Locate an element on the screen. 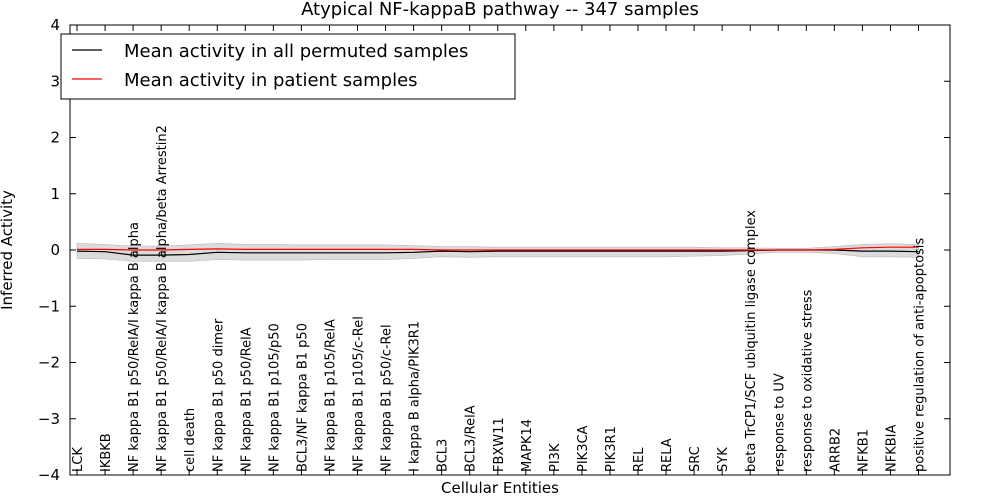 This screenshot has height=500, width=1000. xtick-label: NF kappa B1 p50/RelA is located at coordinates (246, 399).